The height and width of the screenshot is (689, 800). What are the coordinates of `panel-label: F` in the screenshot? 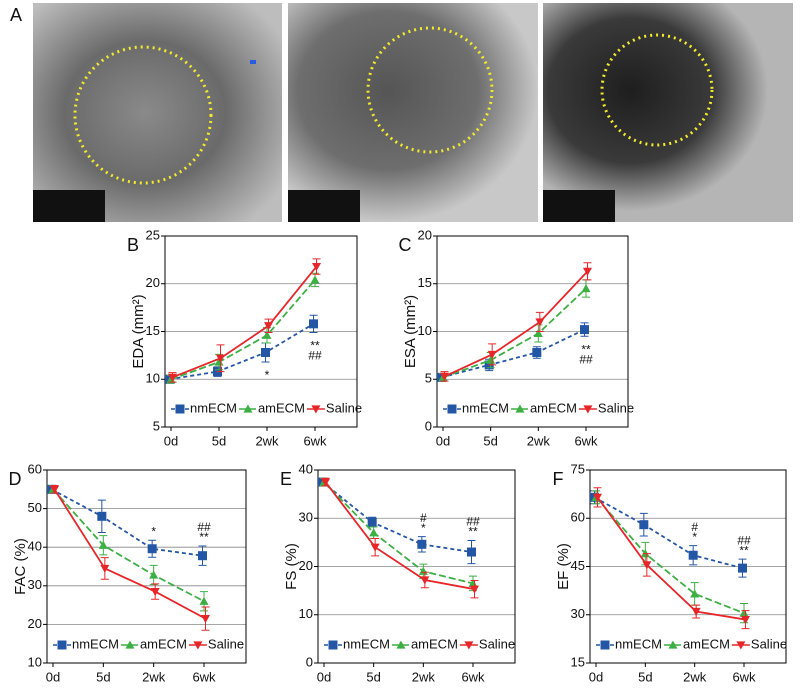 It's located at (558, 479).